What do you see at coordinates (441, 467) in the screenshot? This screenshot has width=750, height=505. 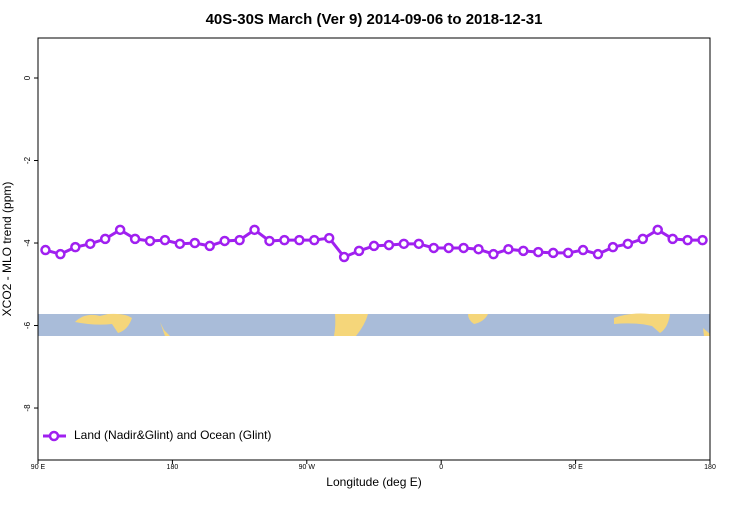 I see `x-tick-label: 0` at bounding box center [441, 467].